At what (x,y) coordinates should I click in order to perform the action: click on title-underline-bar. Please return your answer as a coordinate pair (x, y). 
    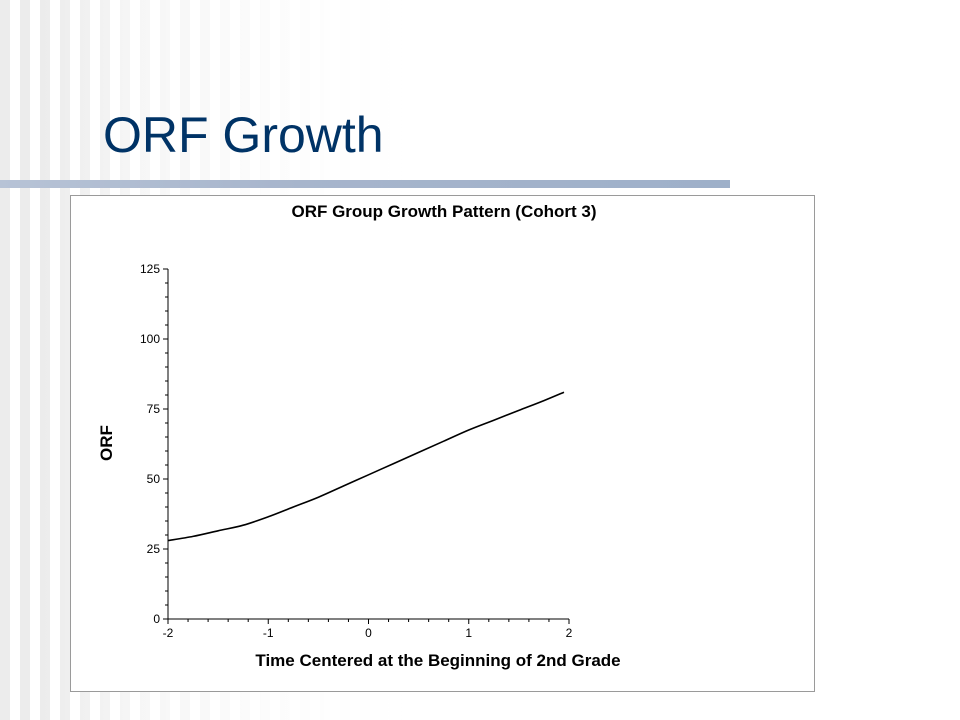
    Looking at the image, I should click on (365, 184).